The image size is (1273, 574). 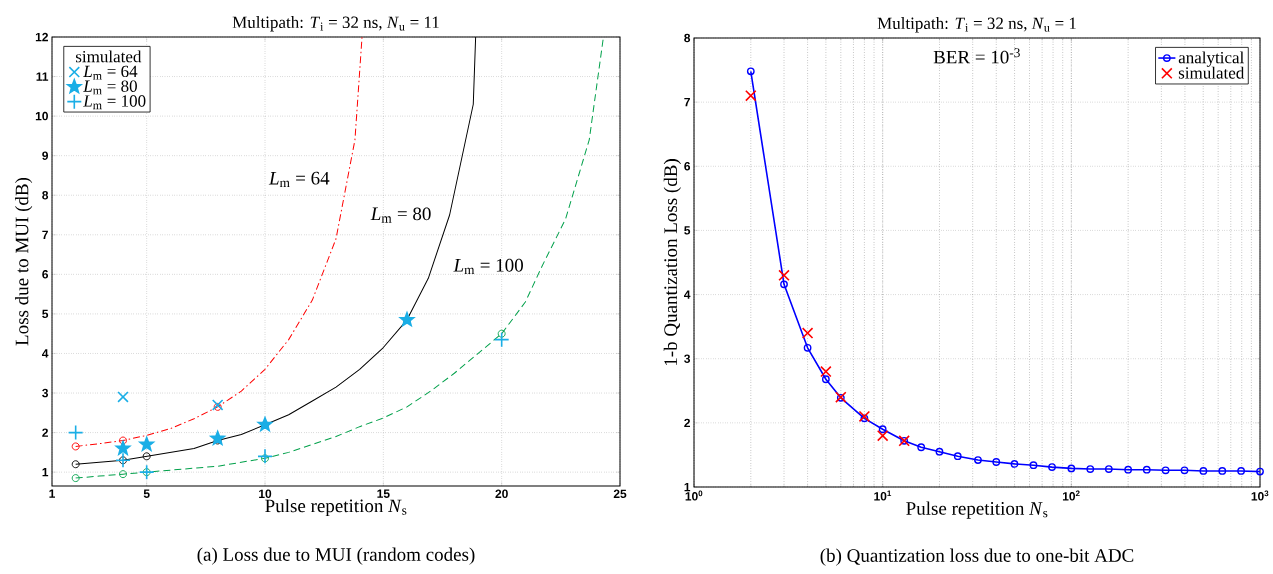 What do you see at coordinates (672, 262) in the screenshot?
I see `y-axis-title: 1-b Quantization Loss (dB)` at bounding box center [672, 262].